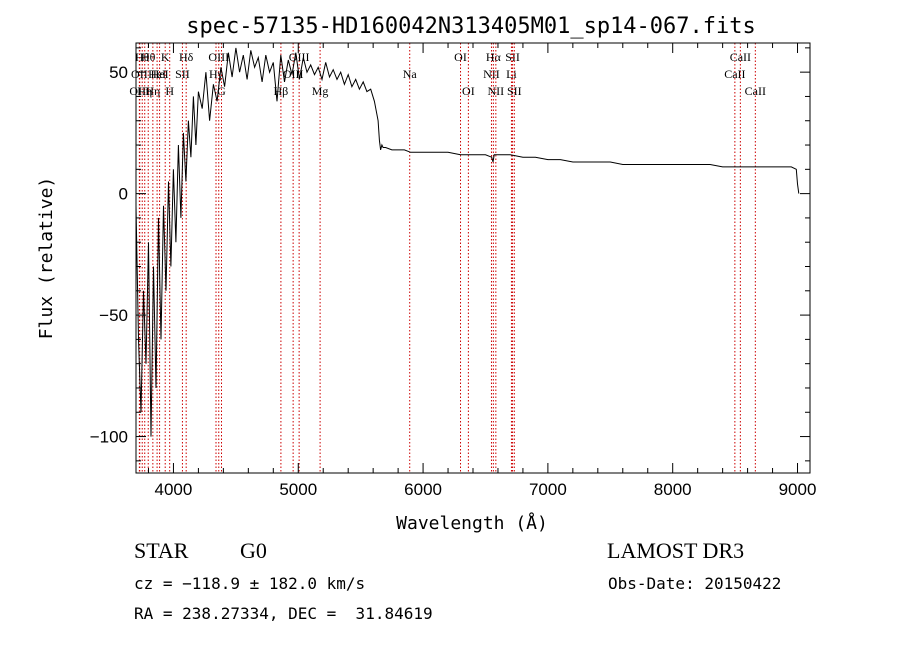  What do you see at coordinates (250, 583) in the screenshot?
I see `redshift-velocity: cz = −118.9 ± 182.0 km/s` at bounding box center [250, 583].